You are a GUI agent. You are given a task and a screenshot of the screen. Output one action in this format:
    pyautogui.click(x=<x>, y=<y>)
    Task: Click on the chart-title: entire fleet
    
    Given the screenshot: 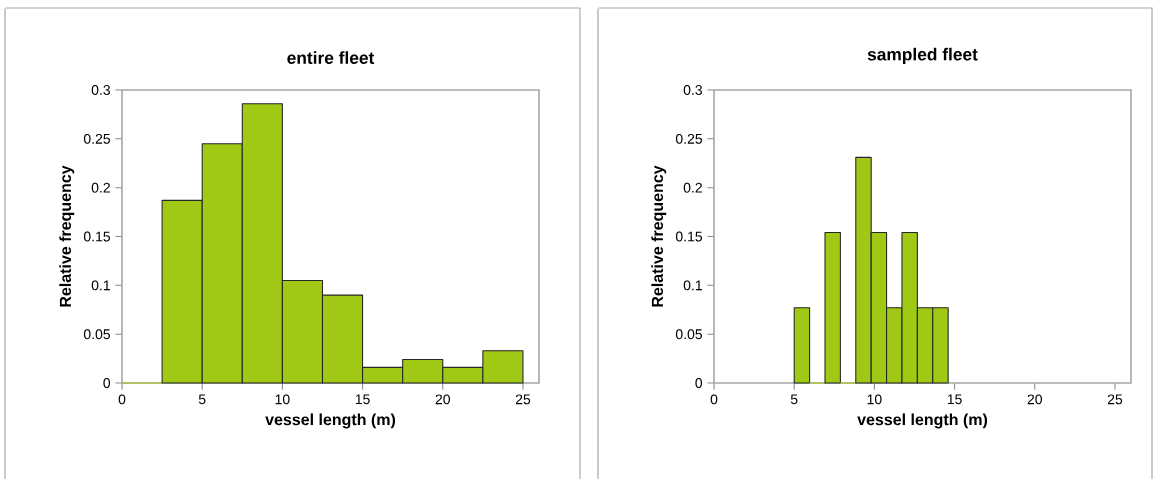 What is the action you would take?
    pyautogui.click(x=331, y=57)
    